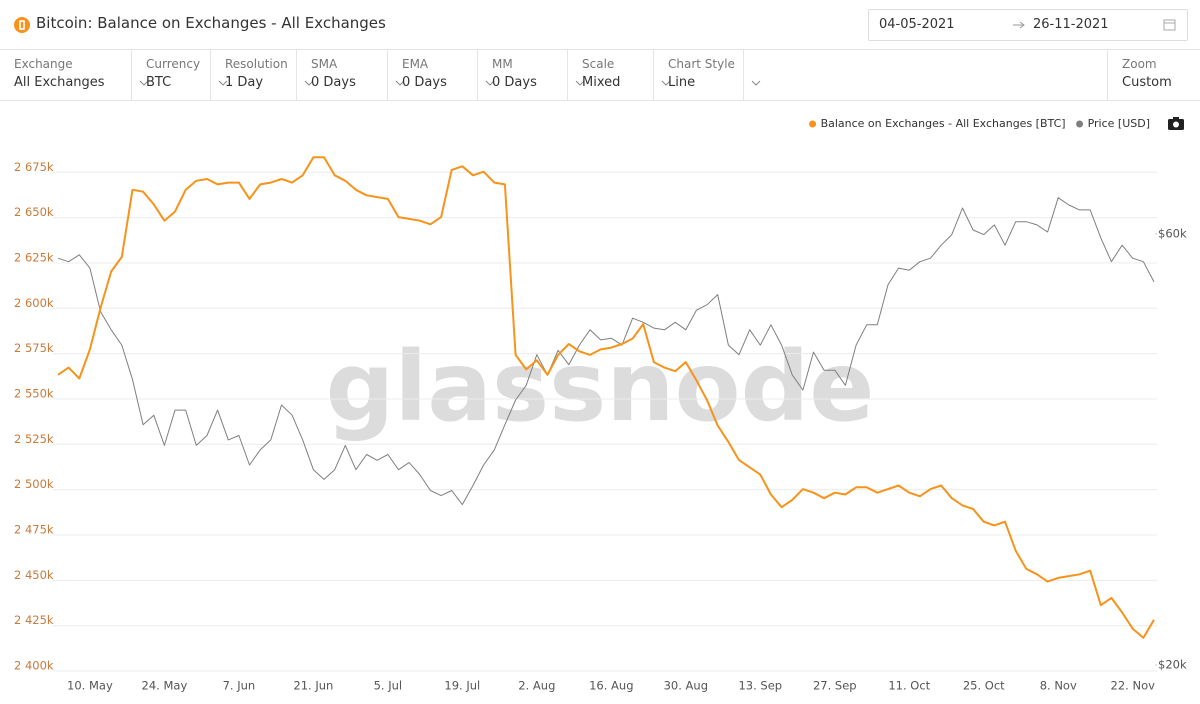 Image resolution: width=1200 pixels, height=704 pixels. What do you see at coordinates (984, 686) in the screenshot?
I see `x-tick-label: 25. Oct` at bounding box center [984, 686].